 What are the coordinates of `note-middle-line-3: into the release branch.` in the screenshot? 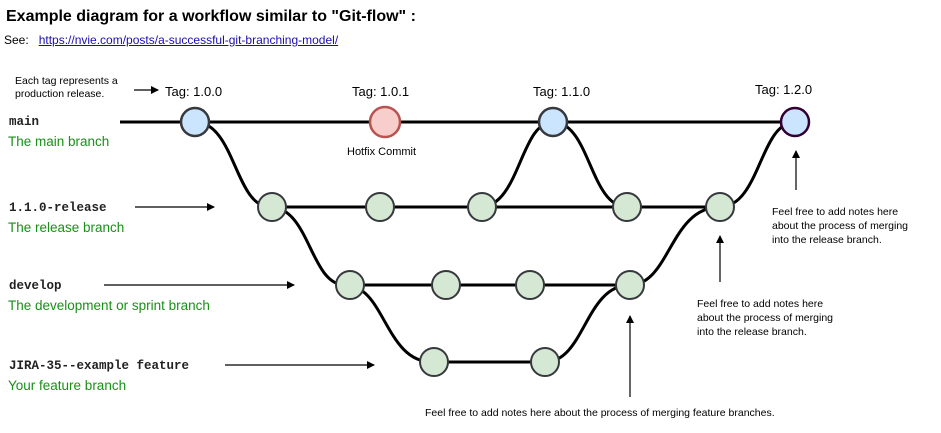 It's located at (752, 332).